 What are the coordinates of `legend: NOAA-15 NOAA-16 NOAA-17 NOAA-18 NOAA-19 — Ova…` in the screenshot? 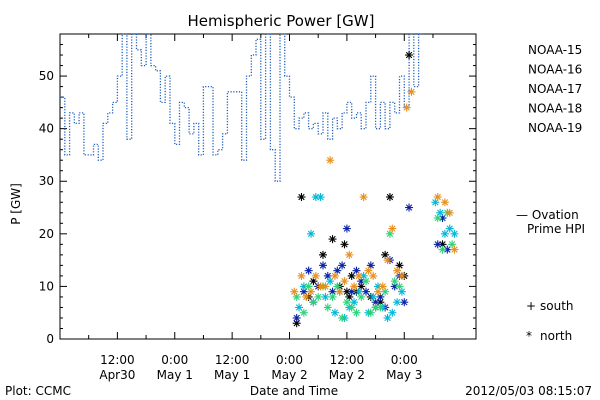 It's located at (550, 193).